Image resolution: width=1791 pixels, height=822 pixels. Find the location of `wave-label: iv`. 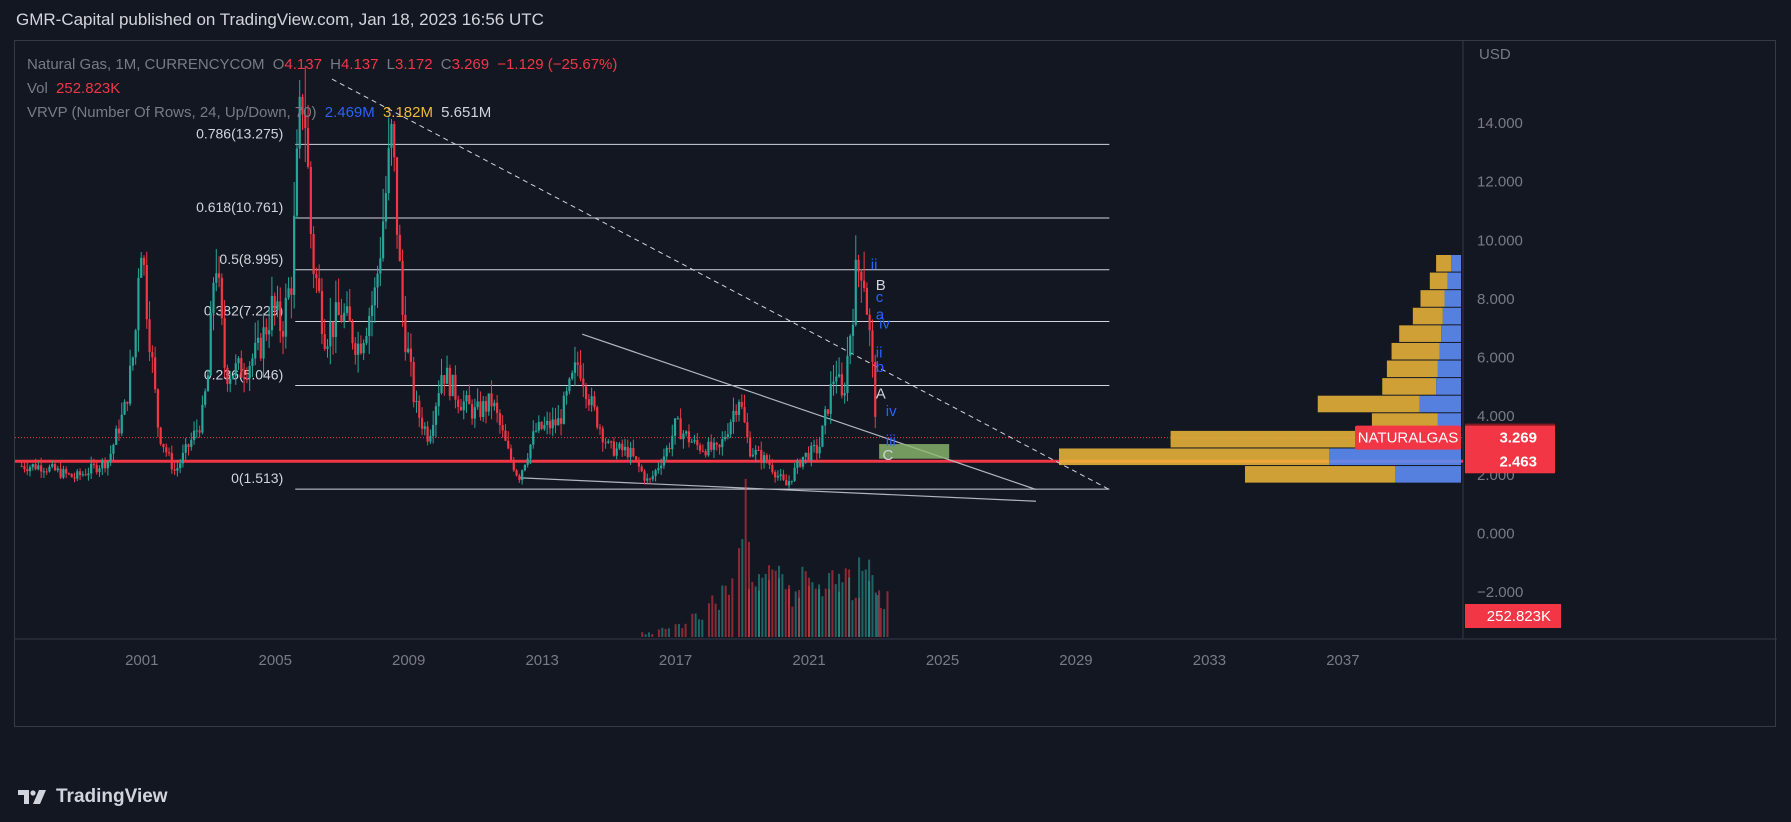

wave-label: iv is located at coordinates (884, 323).